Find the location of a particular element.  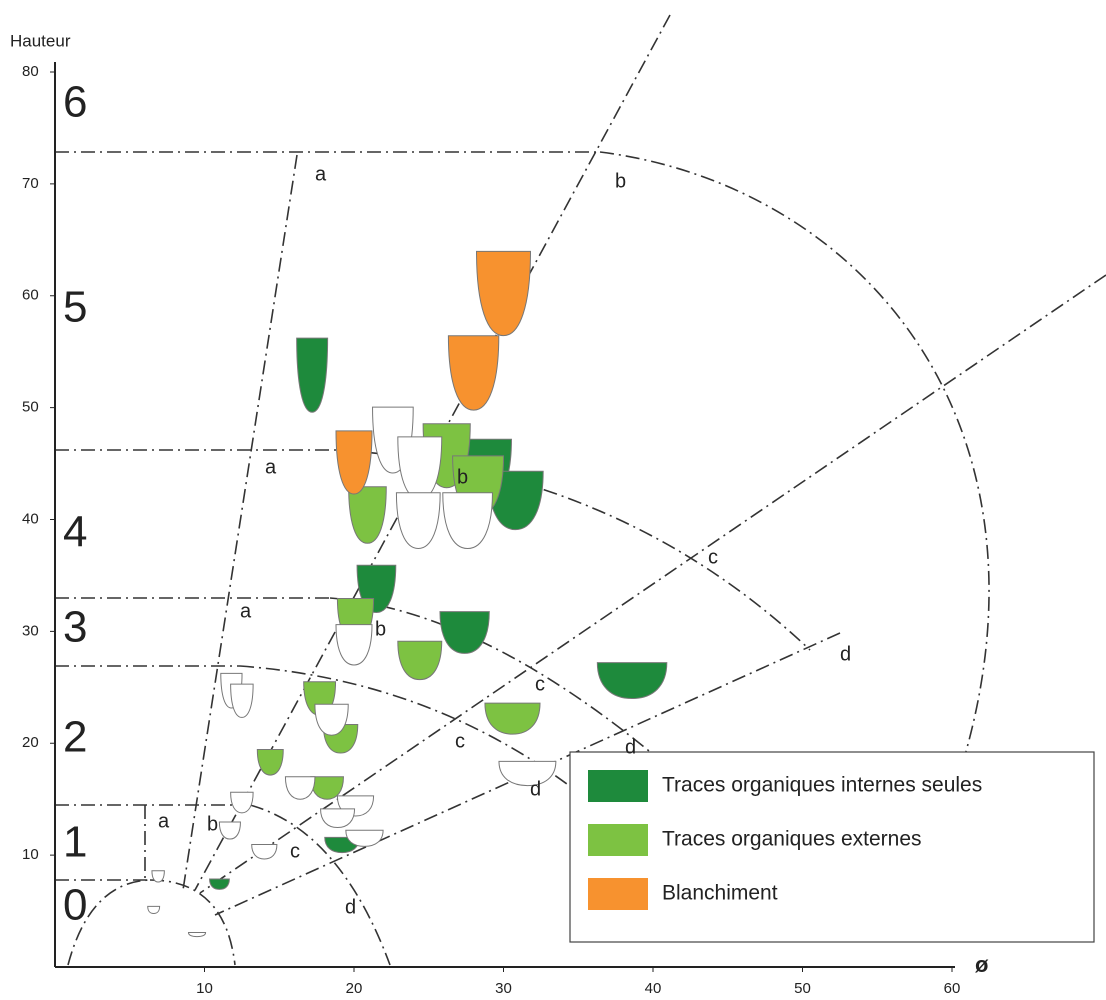

legend is located at coordinates (832, 847).